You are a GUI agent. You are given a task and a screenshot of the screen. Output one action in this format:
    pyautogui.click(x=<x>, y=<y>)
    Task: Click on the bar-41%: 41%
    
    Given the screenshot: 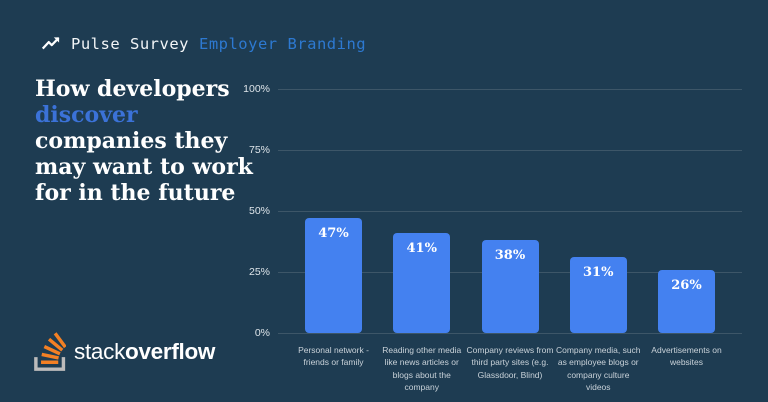 What is the action you would take?
    pyautogui.click(x=422, y=282)
    